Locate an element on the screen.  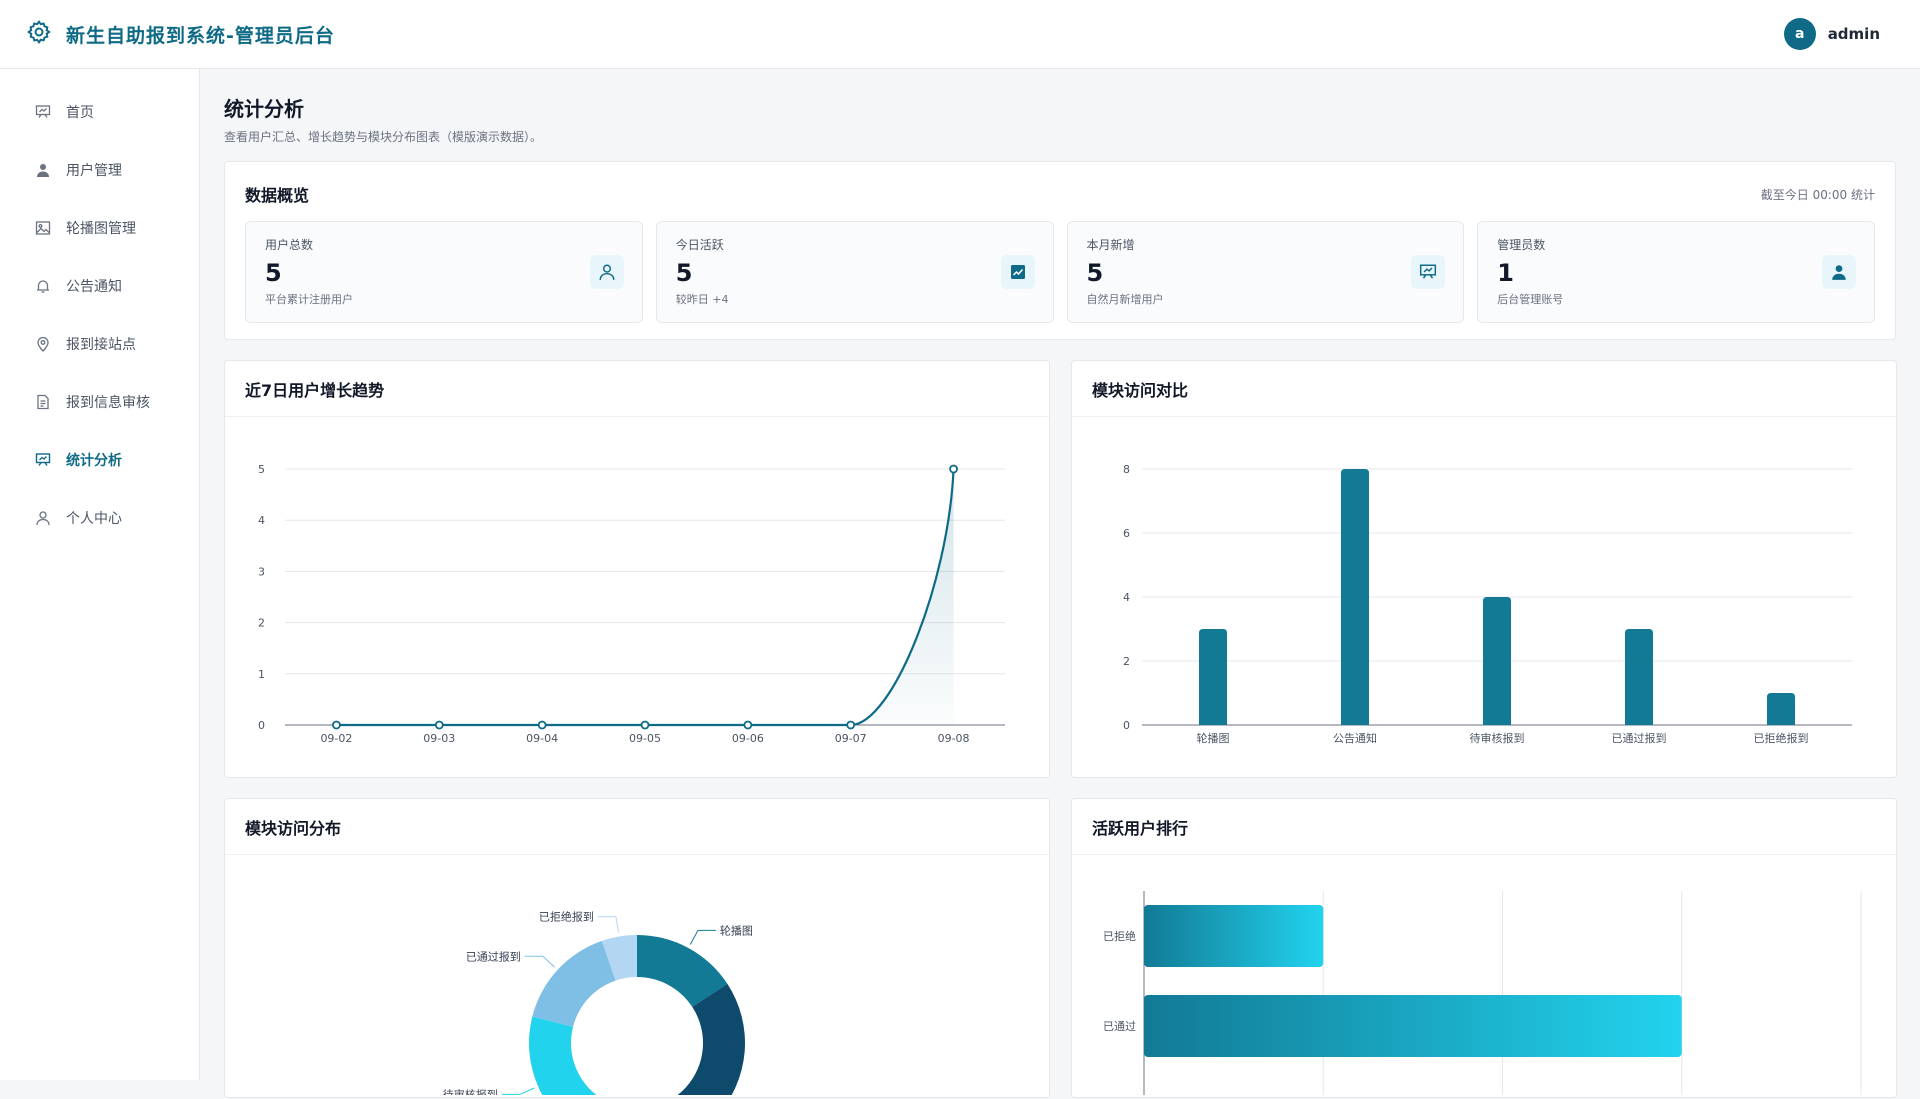
sidebar-item-review: 报到信息审核 is located at coordinates (99, 402).